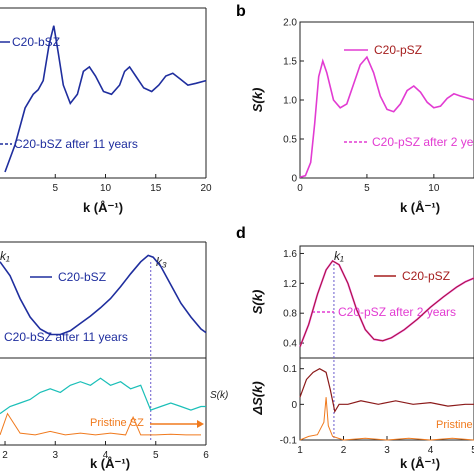  What do you see at coordinates (290, 254) in the screenshot?
I see `tick-label: 1.6` at bounding box center [290, 254].